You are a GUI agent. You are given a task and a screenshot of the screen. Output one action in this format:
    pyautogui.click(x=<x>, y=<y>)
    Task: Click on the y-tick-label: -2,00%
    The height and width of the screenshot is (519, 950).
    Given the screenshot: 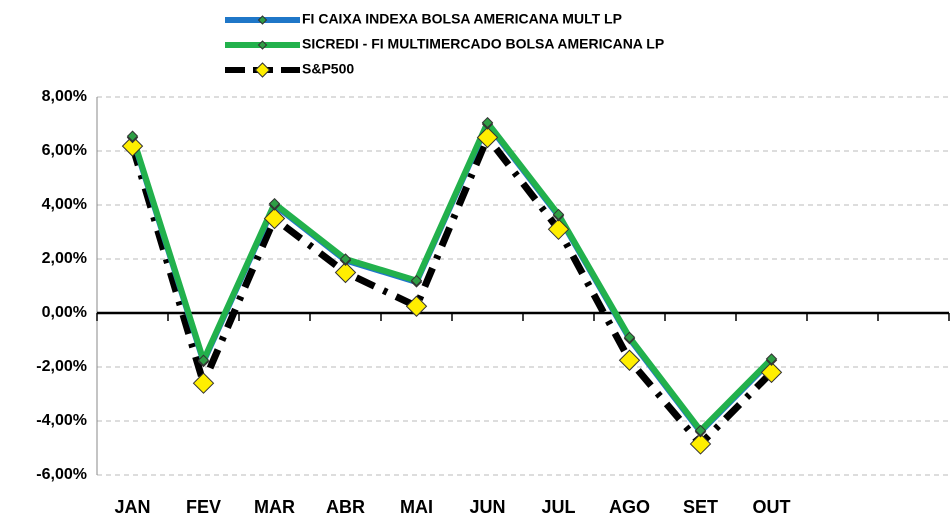 What is the action you would take?
    pyautogui.click(x=61, y=366)
    